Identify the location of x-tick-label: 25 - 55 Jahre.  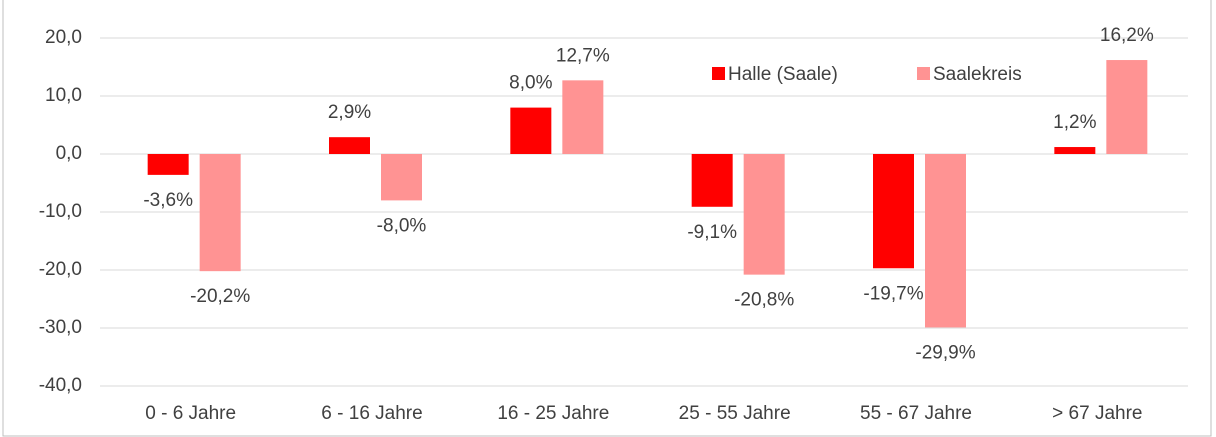
(735, 413).